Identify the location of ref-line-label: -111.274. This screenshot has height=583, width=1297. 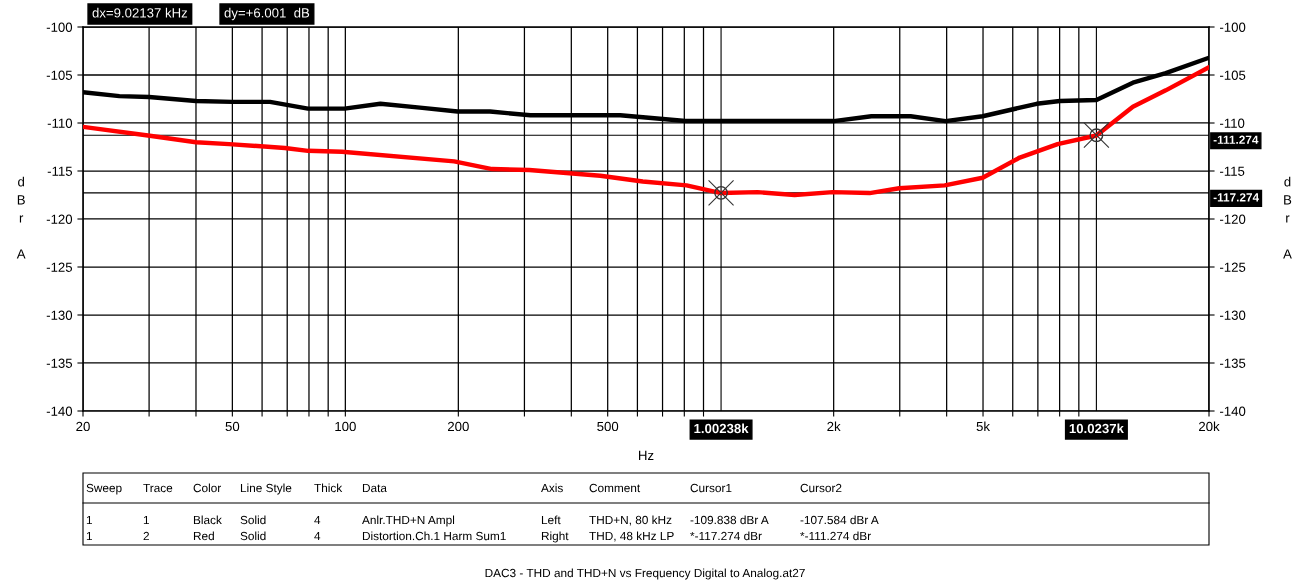
(1236, 139).